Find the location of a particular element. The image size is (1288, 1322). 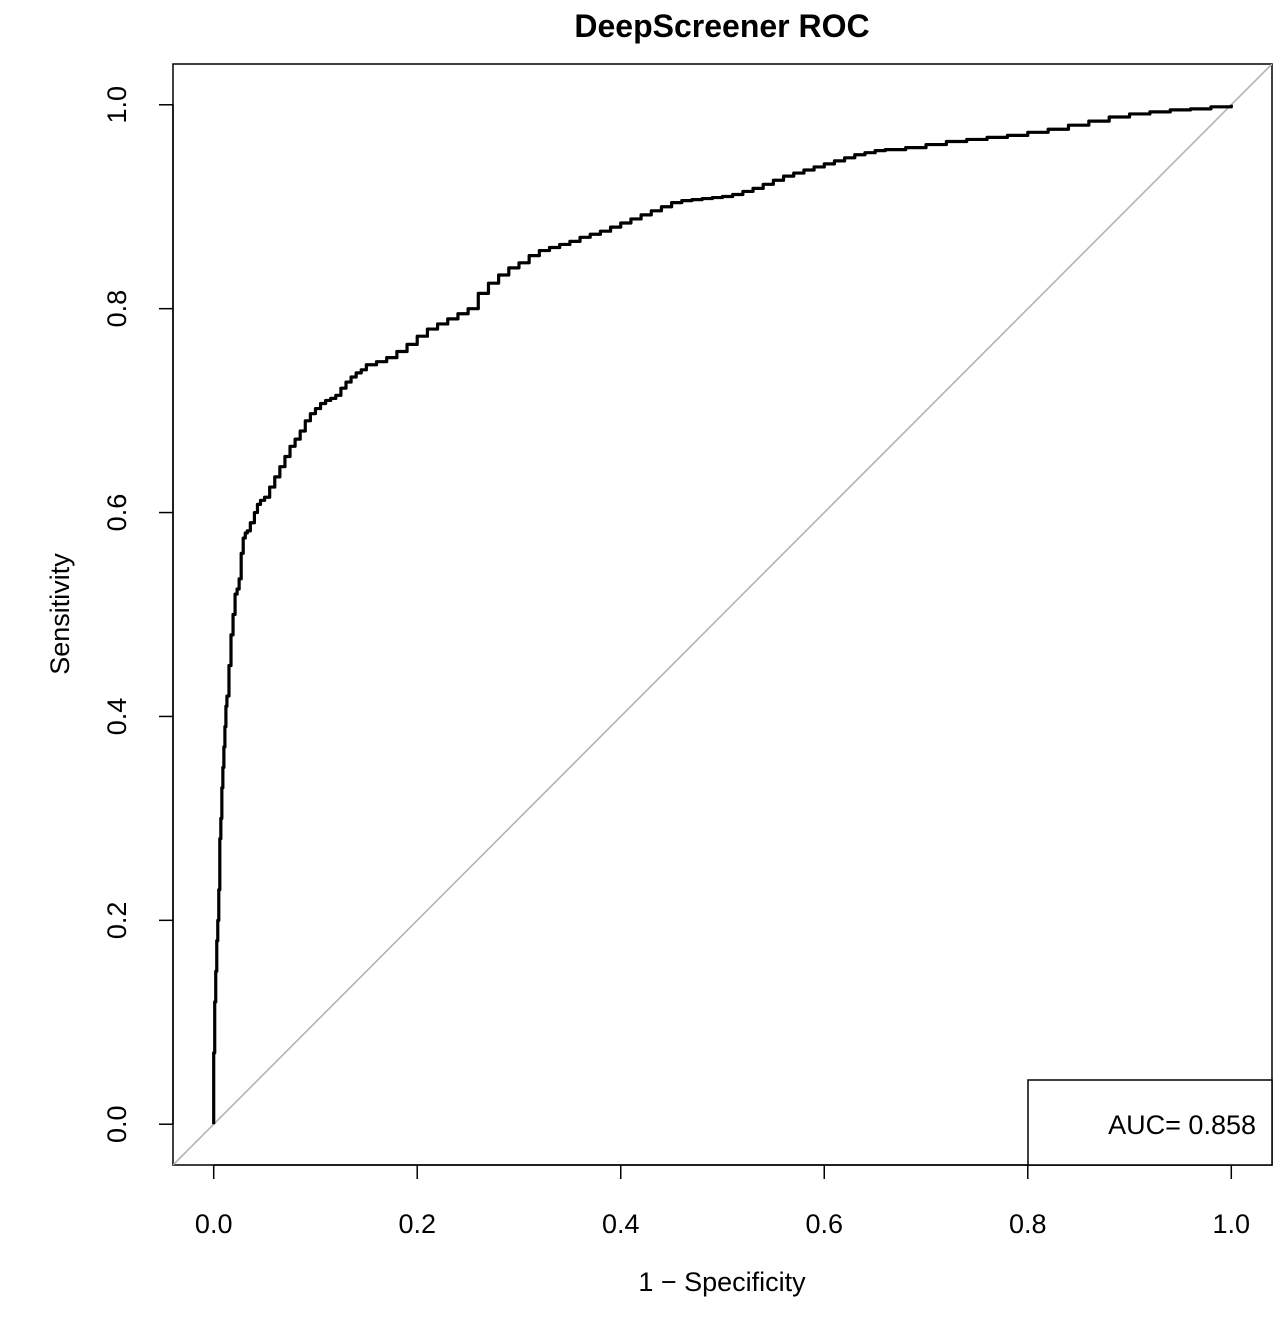

legend: AUC= 0.858 is located at coordinates (1150, 1122).